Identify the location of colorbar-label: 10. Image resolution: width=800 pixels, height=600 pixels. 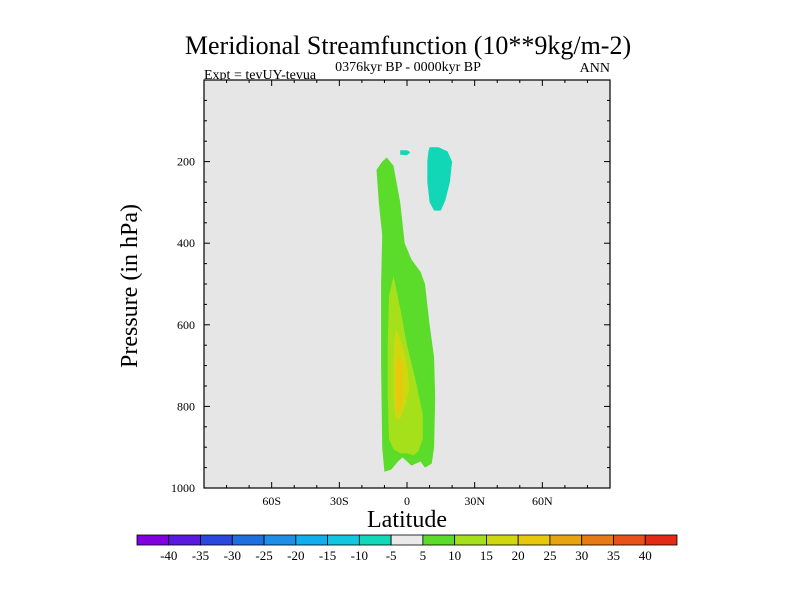
(454, 555).